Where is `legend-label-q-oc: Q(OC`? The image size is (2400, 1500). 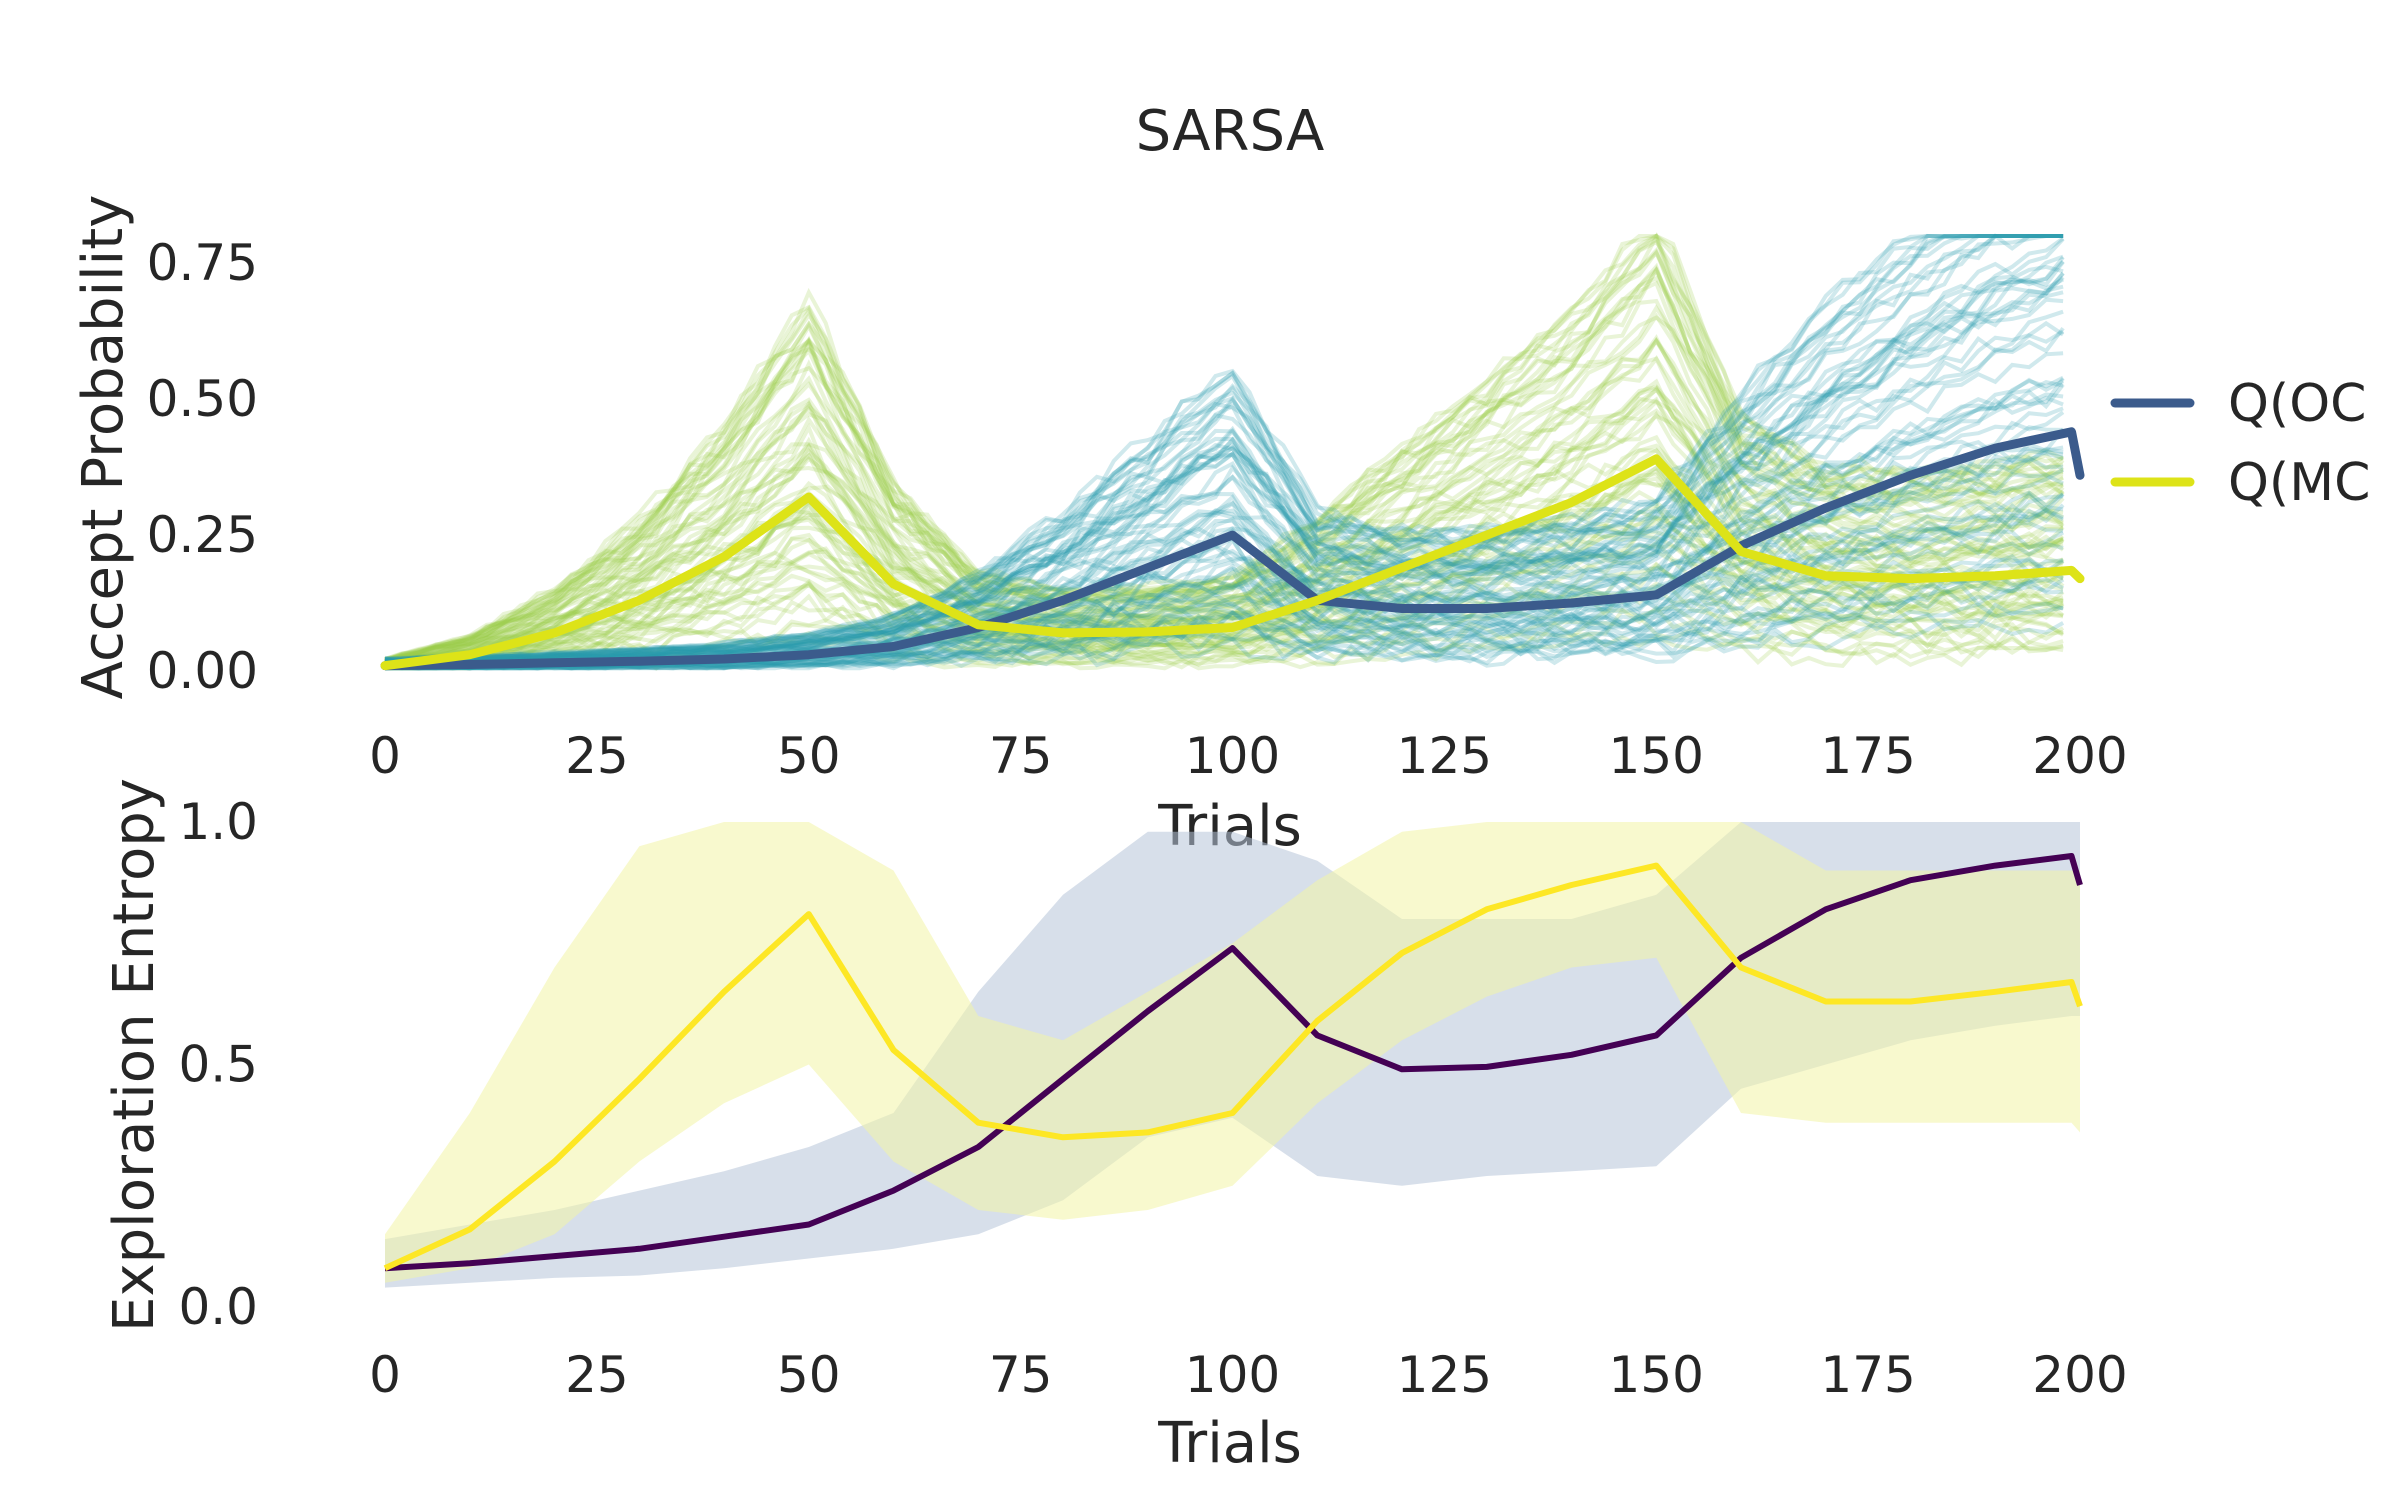
legend-label-q-oc: Q(OC is located at coordinates (2297, 404).